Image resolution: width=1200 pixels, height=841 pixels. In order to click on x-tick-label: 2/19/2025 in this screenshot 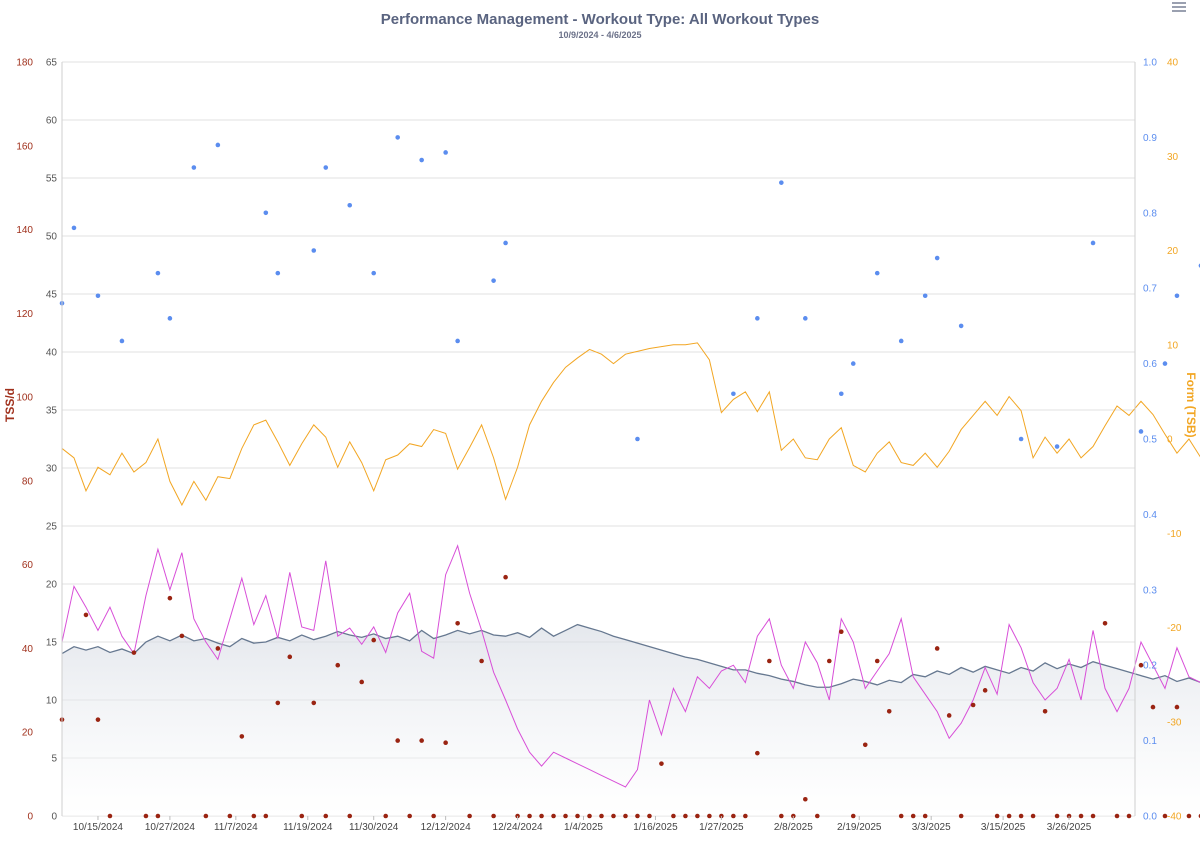, I will do `click(859, 827)`.